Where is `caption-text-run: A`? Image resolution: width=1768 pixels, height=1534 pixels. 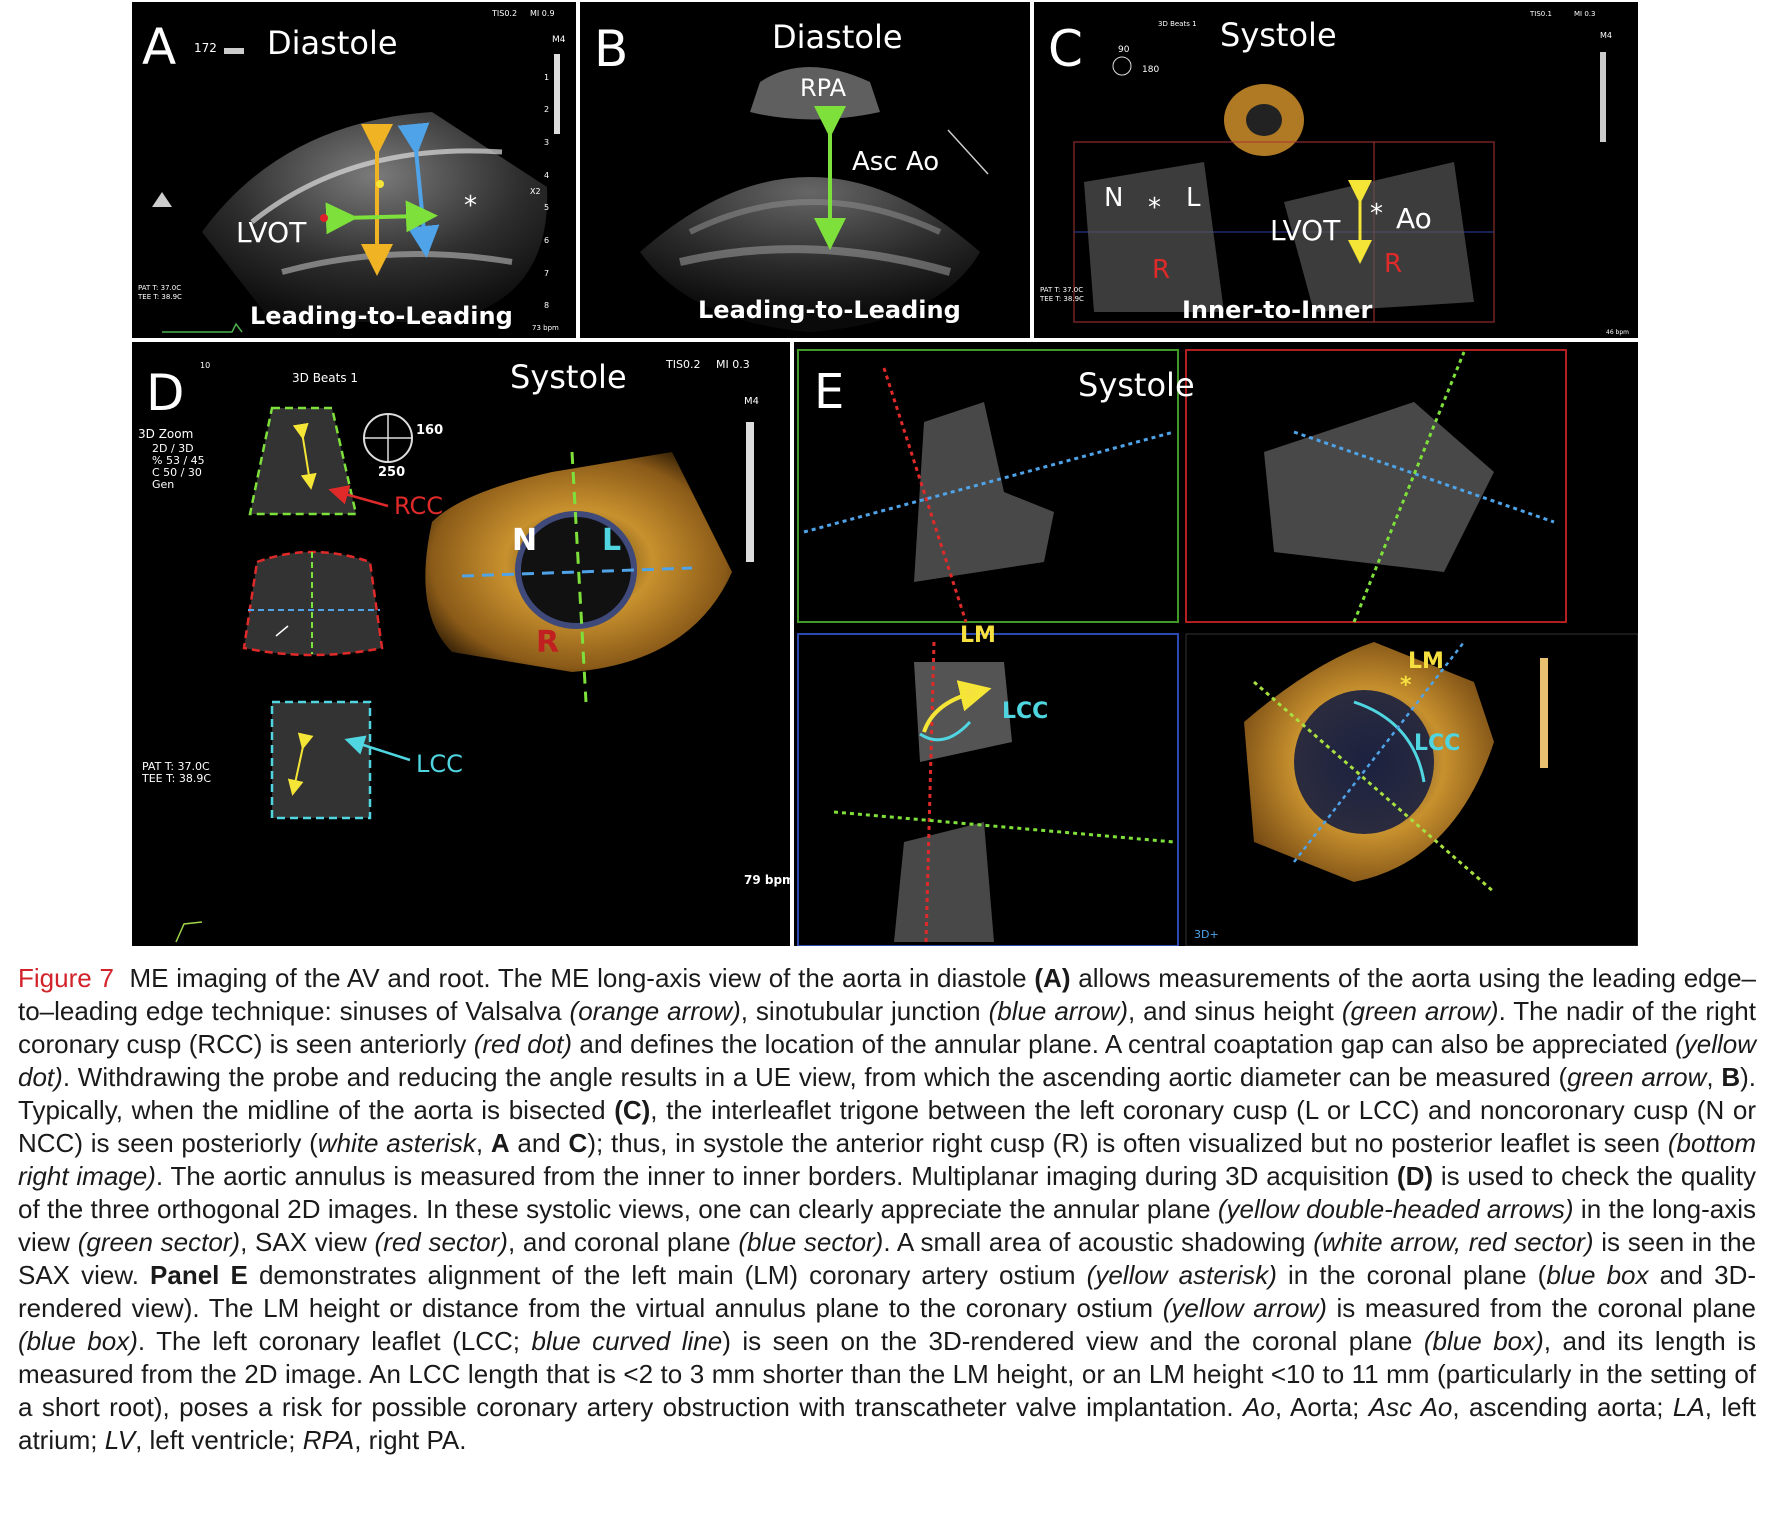 caption-text-run: A is located at coordinates (500, 1143).